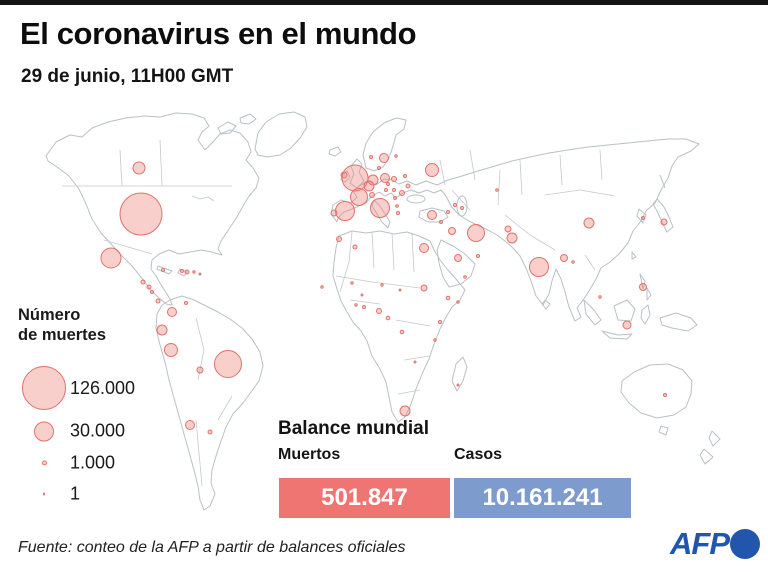 This screenshot has width=768, height=572. Describe the element at coordinates (455, 205) in the screenshot. I see `death-bubble-armenia` at that location.